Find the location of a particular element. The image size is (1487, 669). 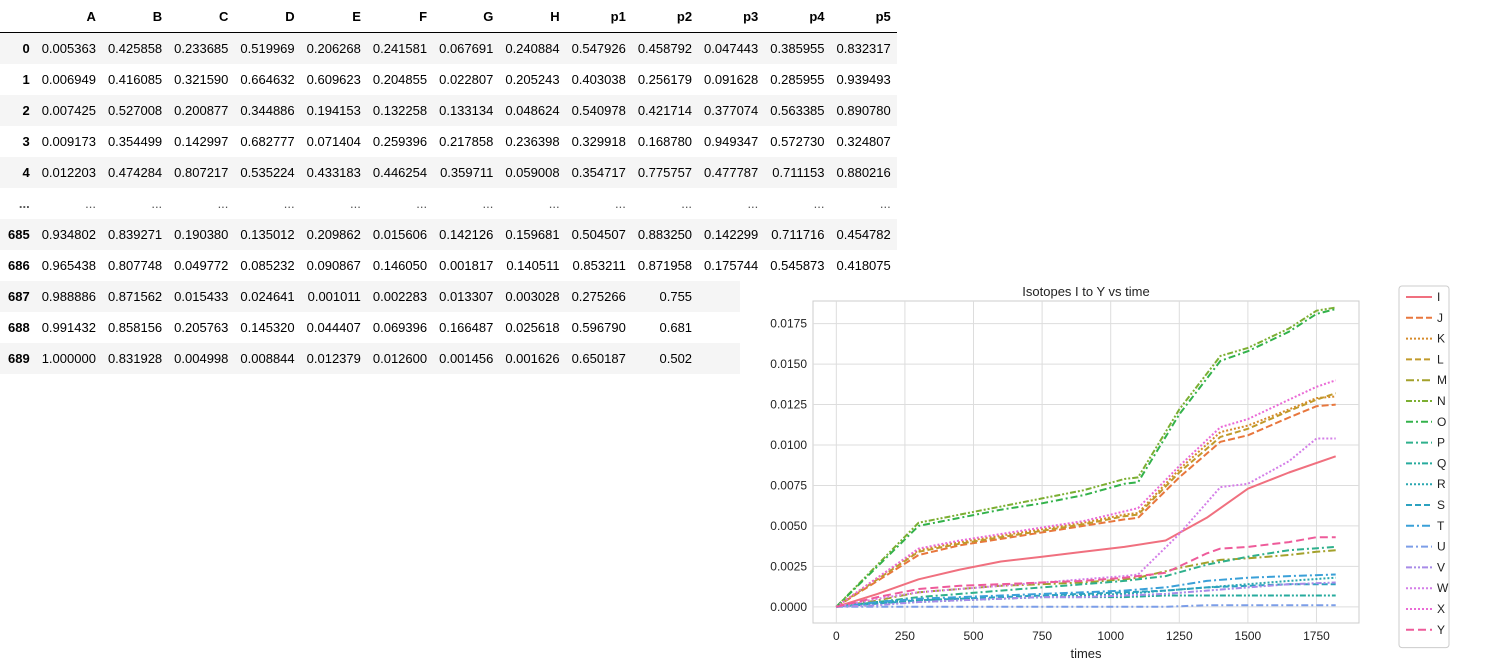

table-cell: 0.446254 is located at coordinates (400, 172).